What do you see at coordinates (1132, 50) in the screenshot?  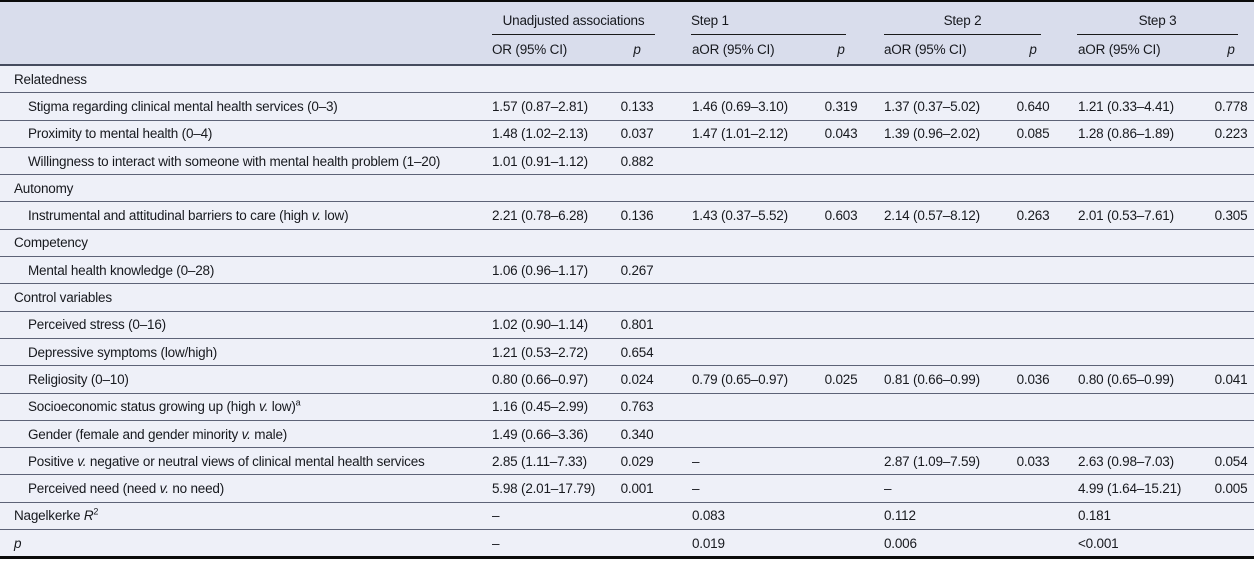 I see `header-aor-step3: aOR (95% CI)` at bounding box center [1132, 50].